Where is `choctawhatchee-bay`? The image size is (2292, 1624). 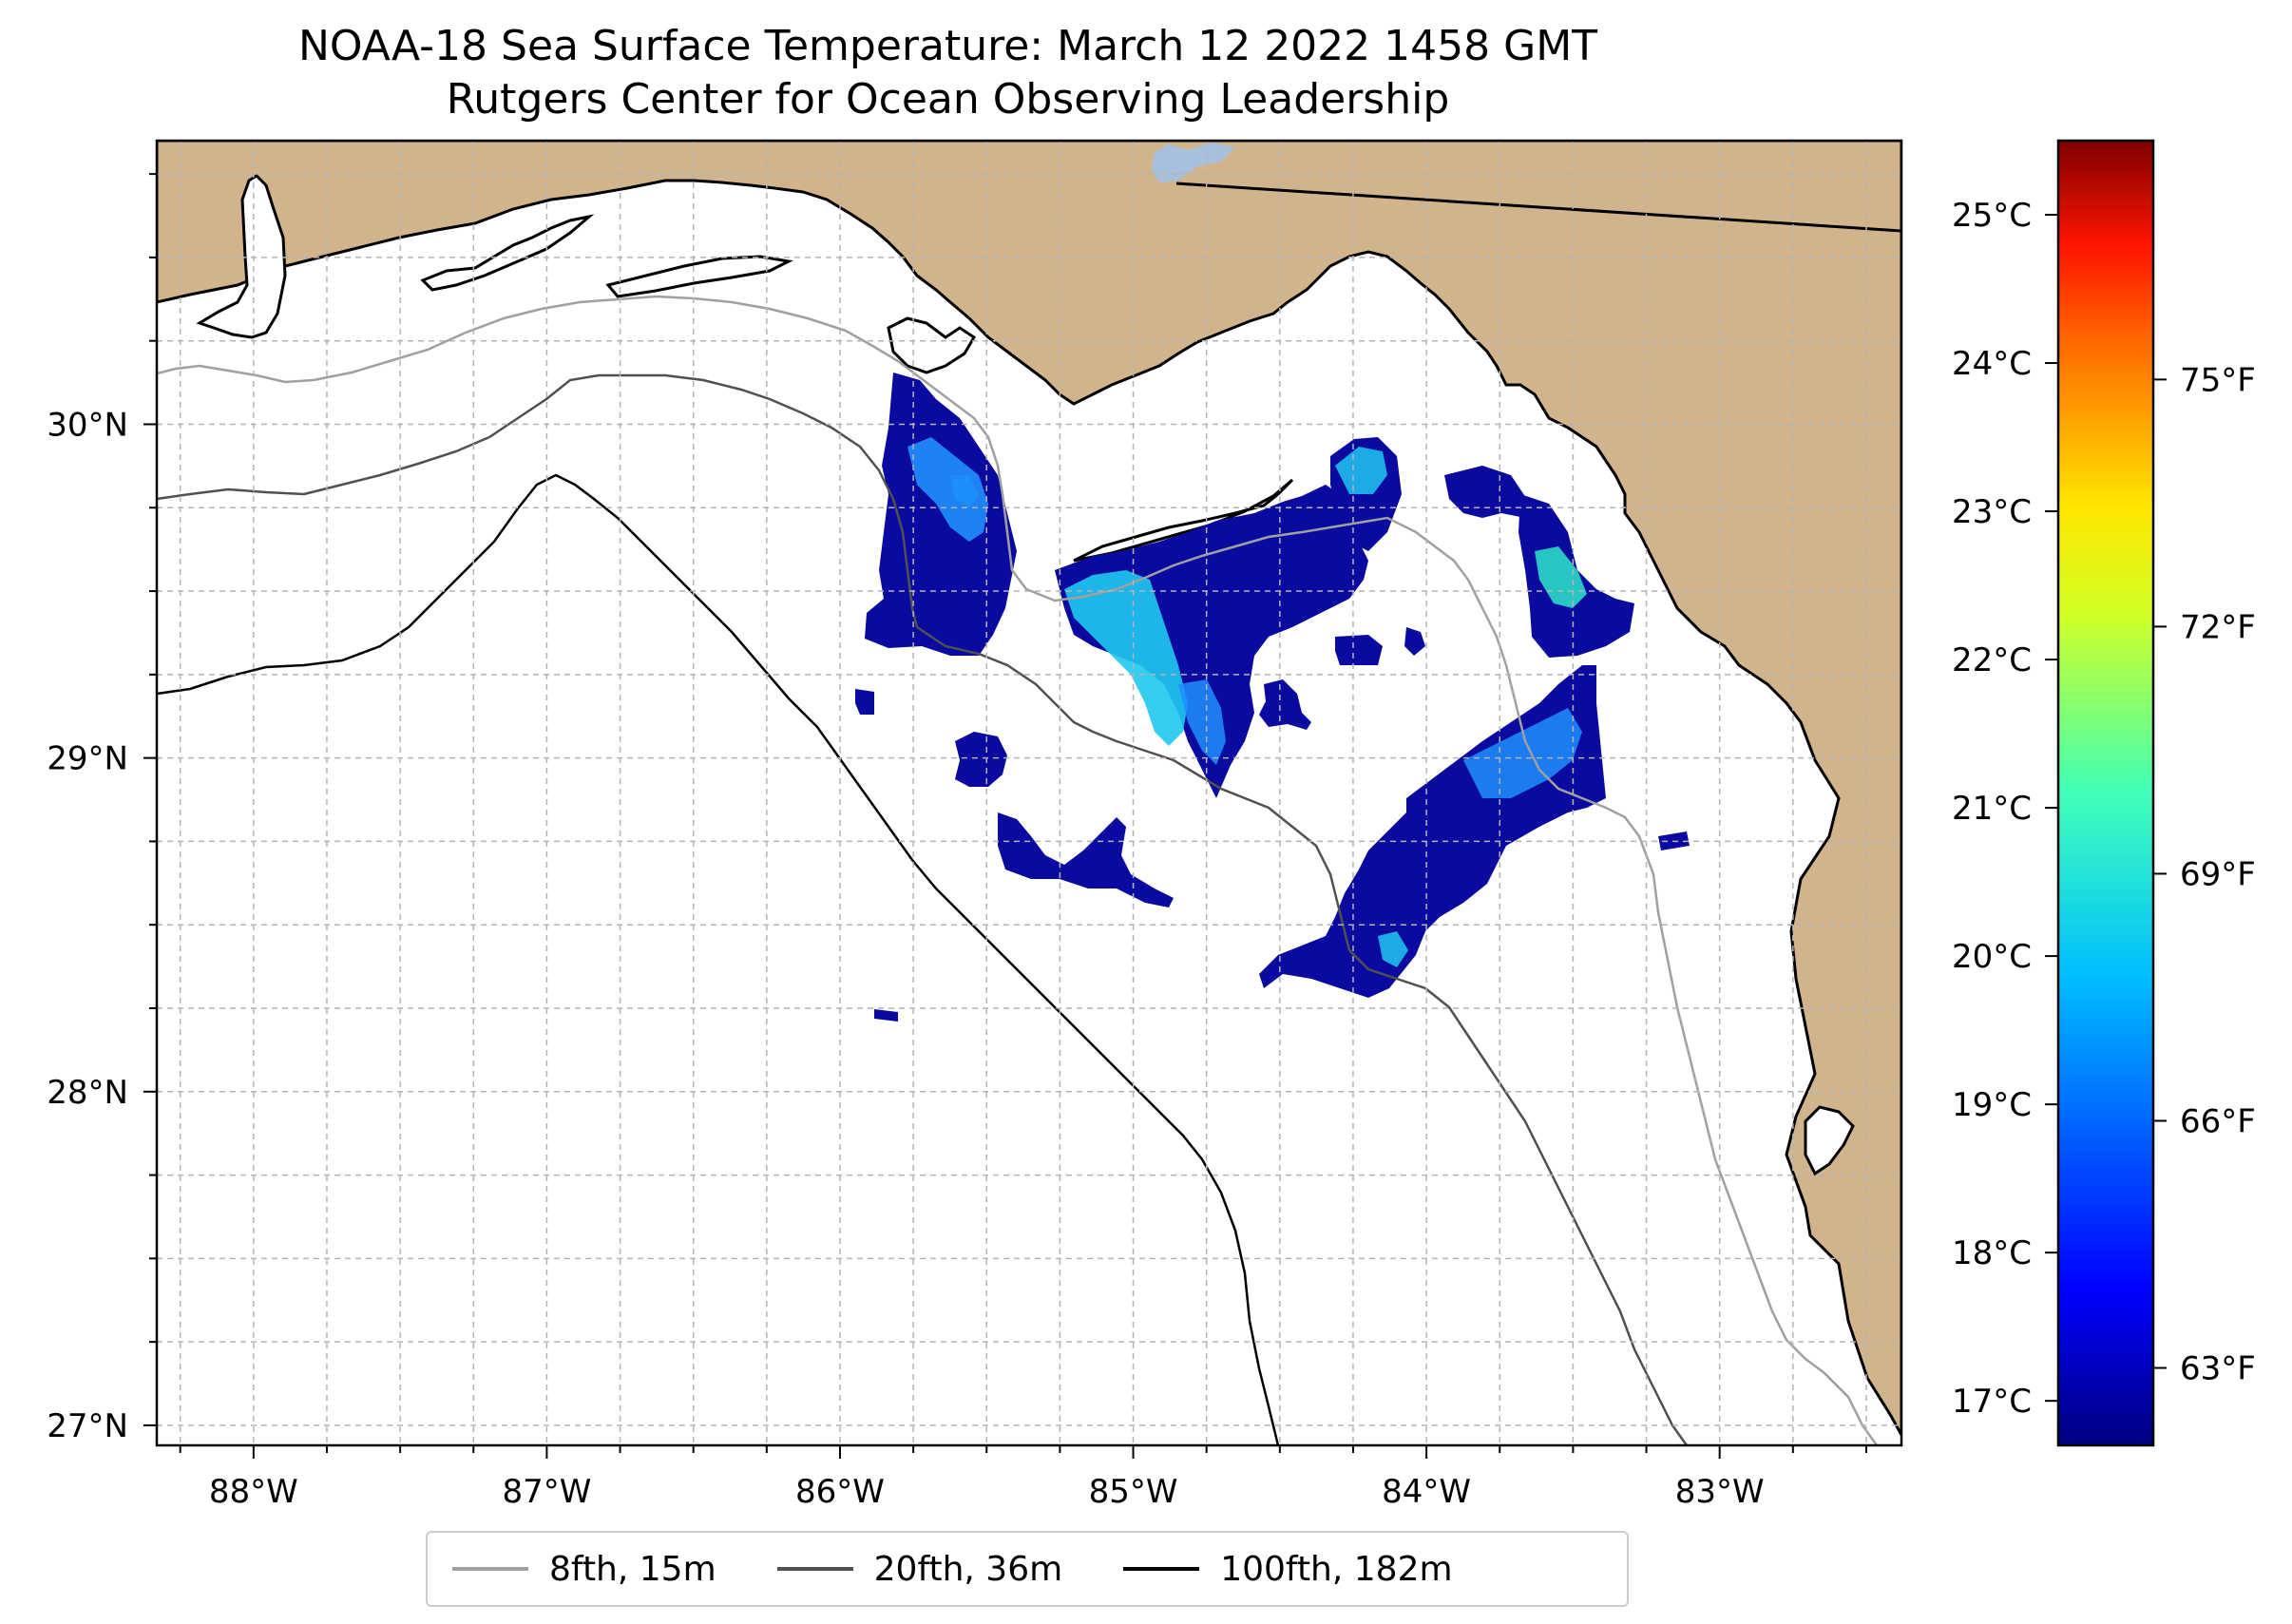 choctawhatchee-bay is located at coordinates (699, 276).